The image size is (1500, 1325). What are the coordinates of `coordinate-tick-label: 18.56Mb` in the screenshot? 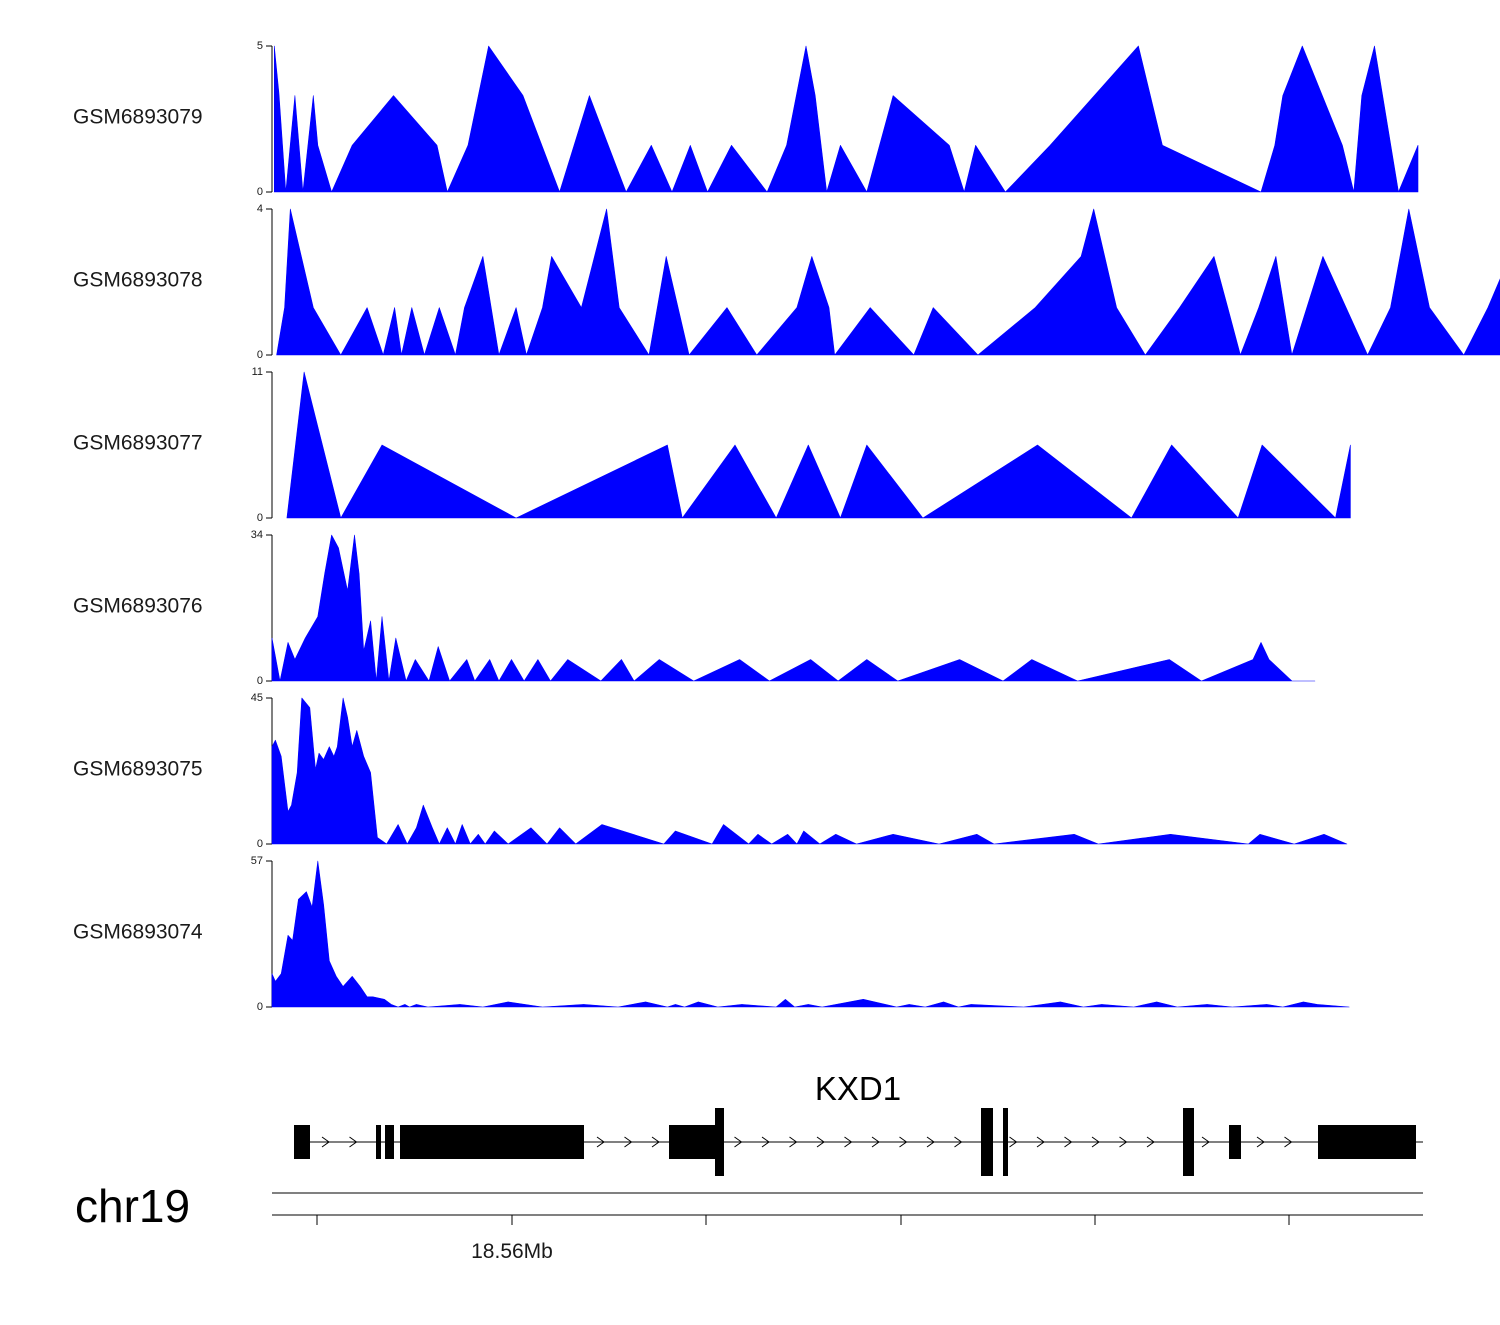 It's located at (512, 1251).